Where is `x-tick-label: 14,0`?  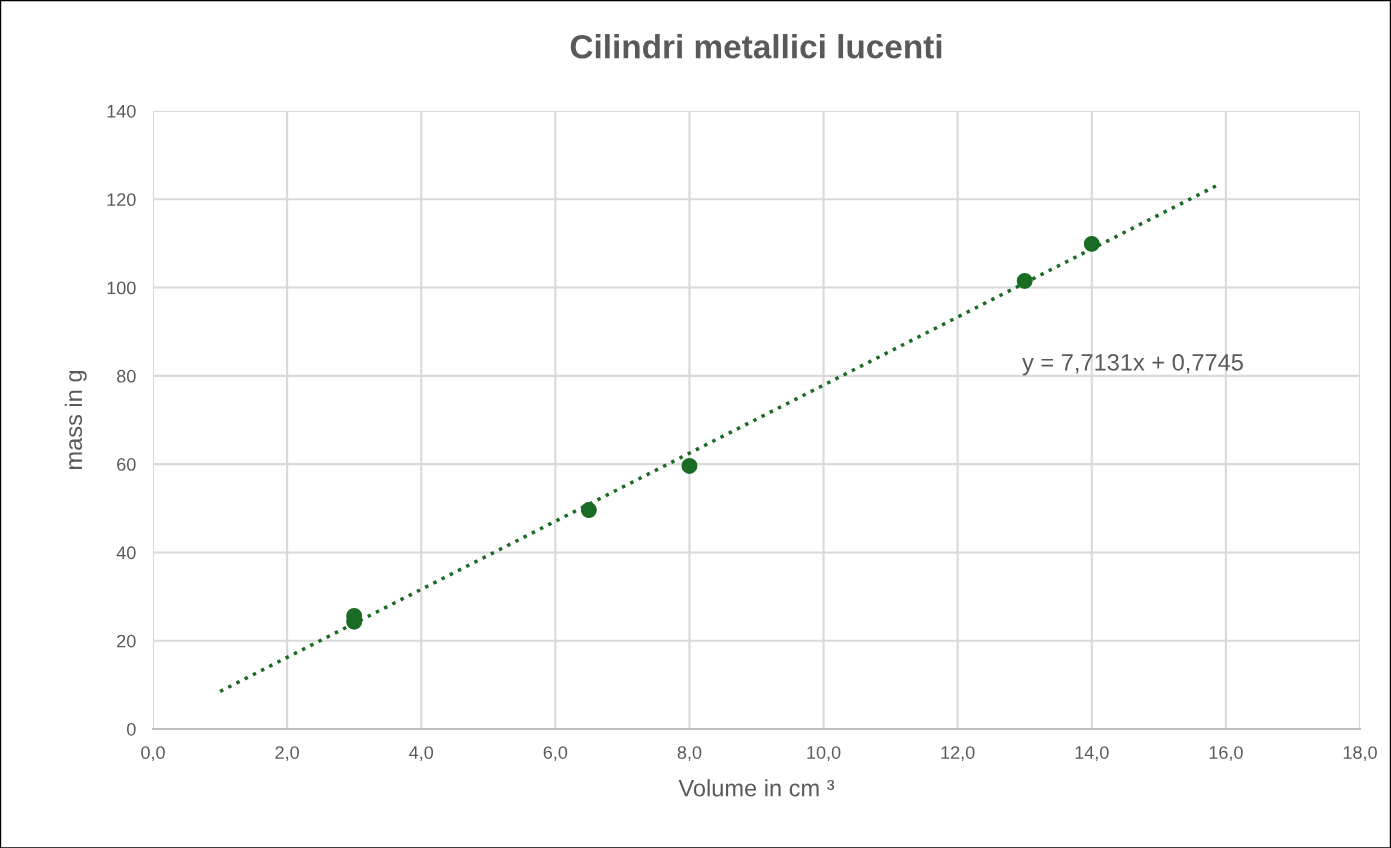 x-tick-label: 14,0 is located at coordinates (1092, 754).